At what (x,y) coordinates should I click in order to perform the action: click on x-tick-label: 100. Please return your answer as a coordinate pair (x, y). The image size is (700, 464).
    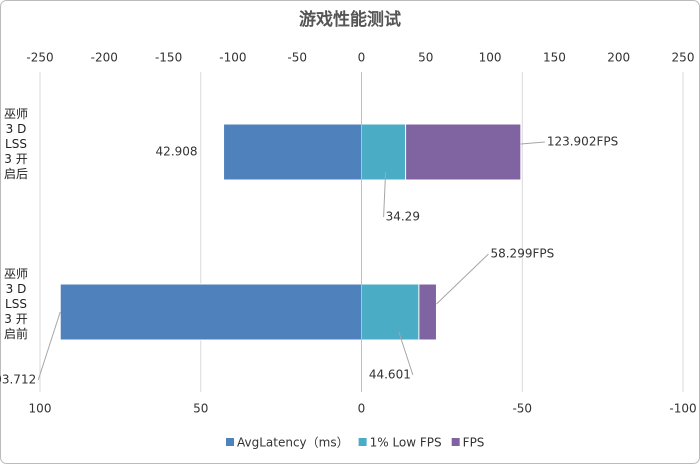
    Looking at the image, I should click on (490, 58).